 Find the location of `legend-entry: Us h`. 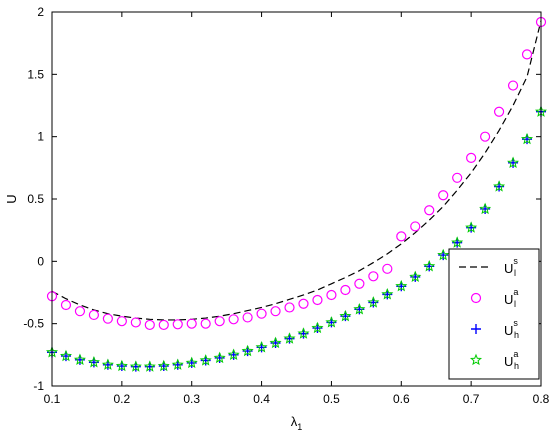

legend-entry: Us h is located at coordinates (495, 329).